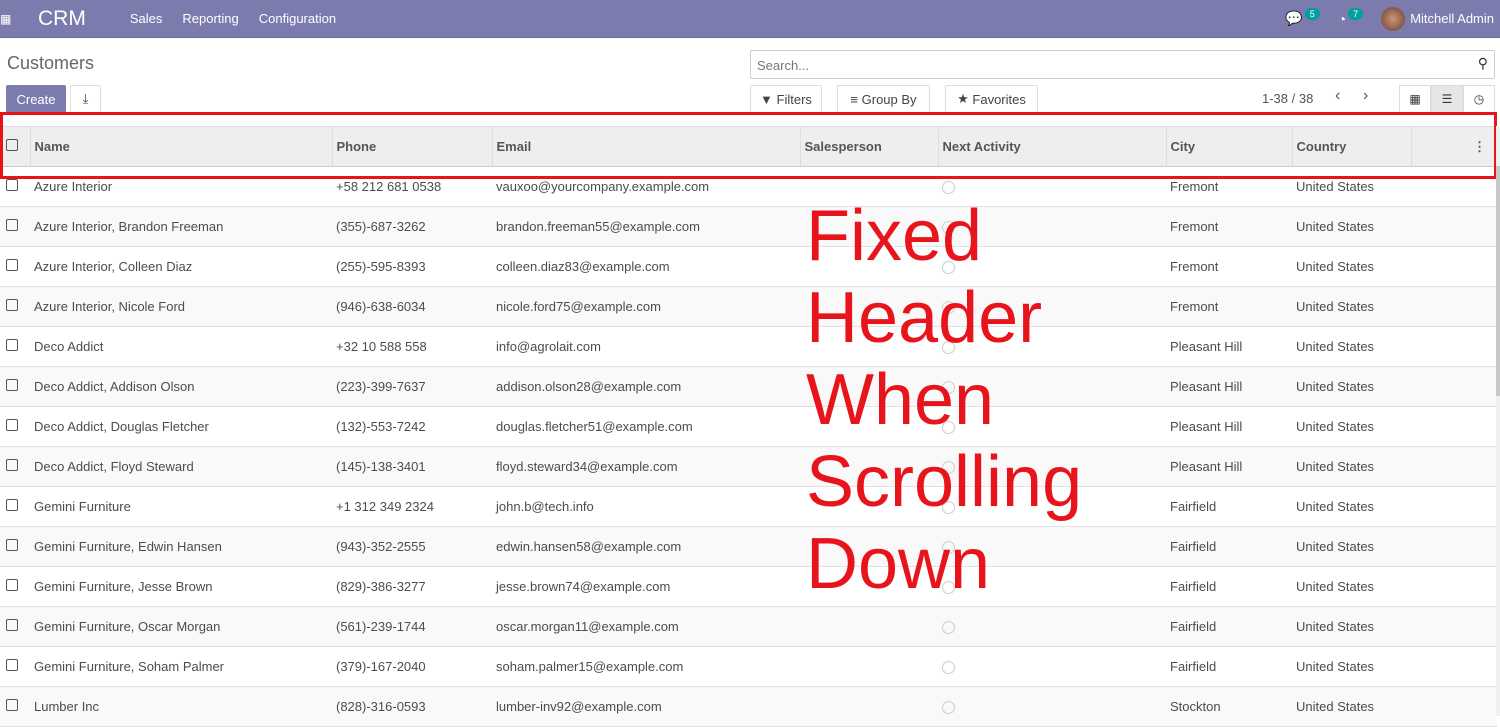  Describe the element at coordinates (146, 18) in the screenshot. I see `menu-sales: Sales` at that location.